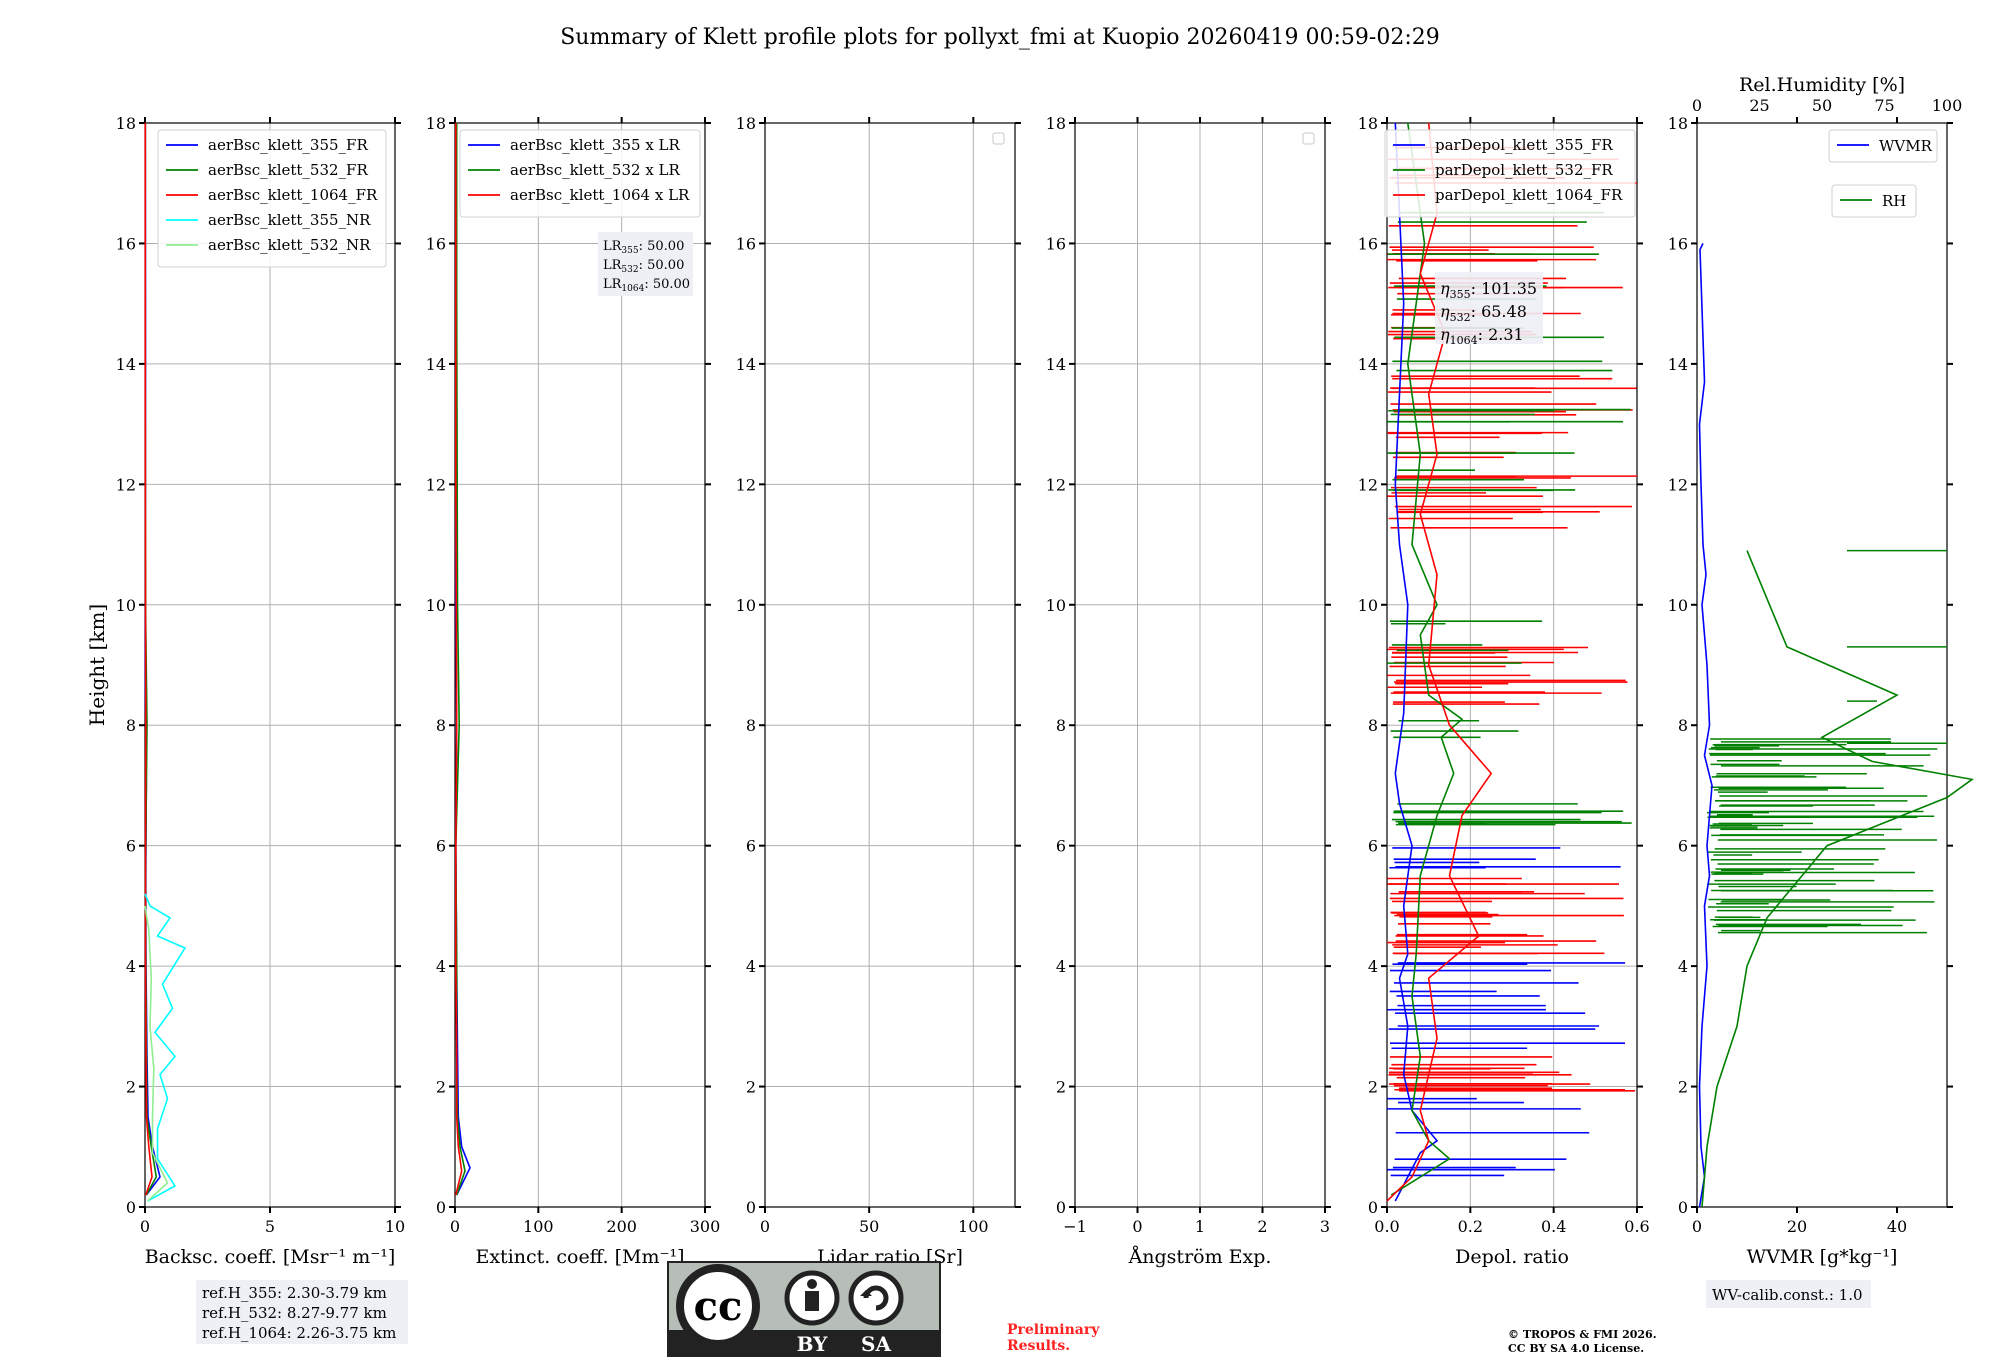  I want to click on xtick-label: 200, so click(621, 1226).